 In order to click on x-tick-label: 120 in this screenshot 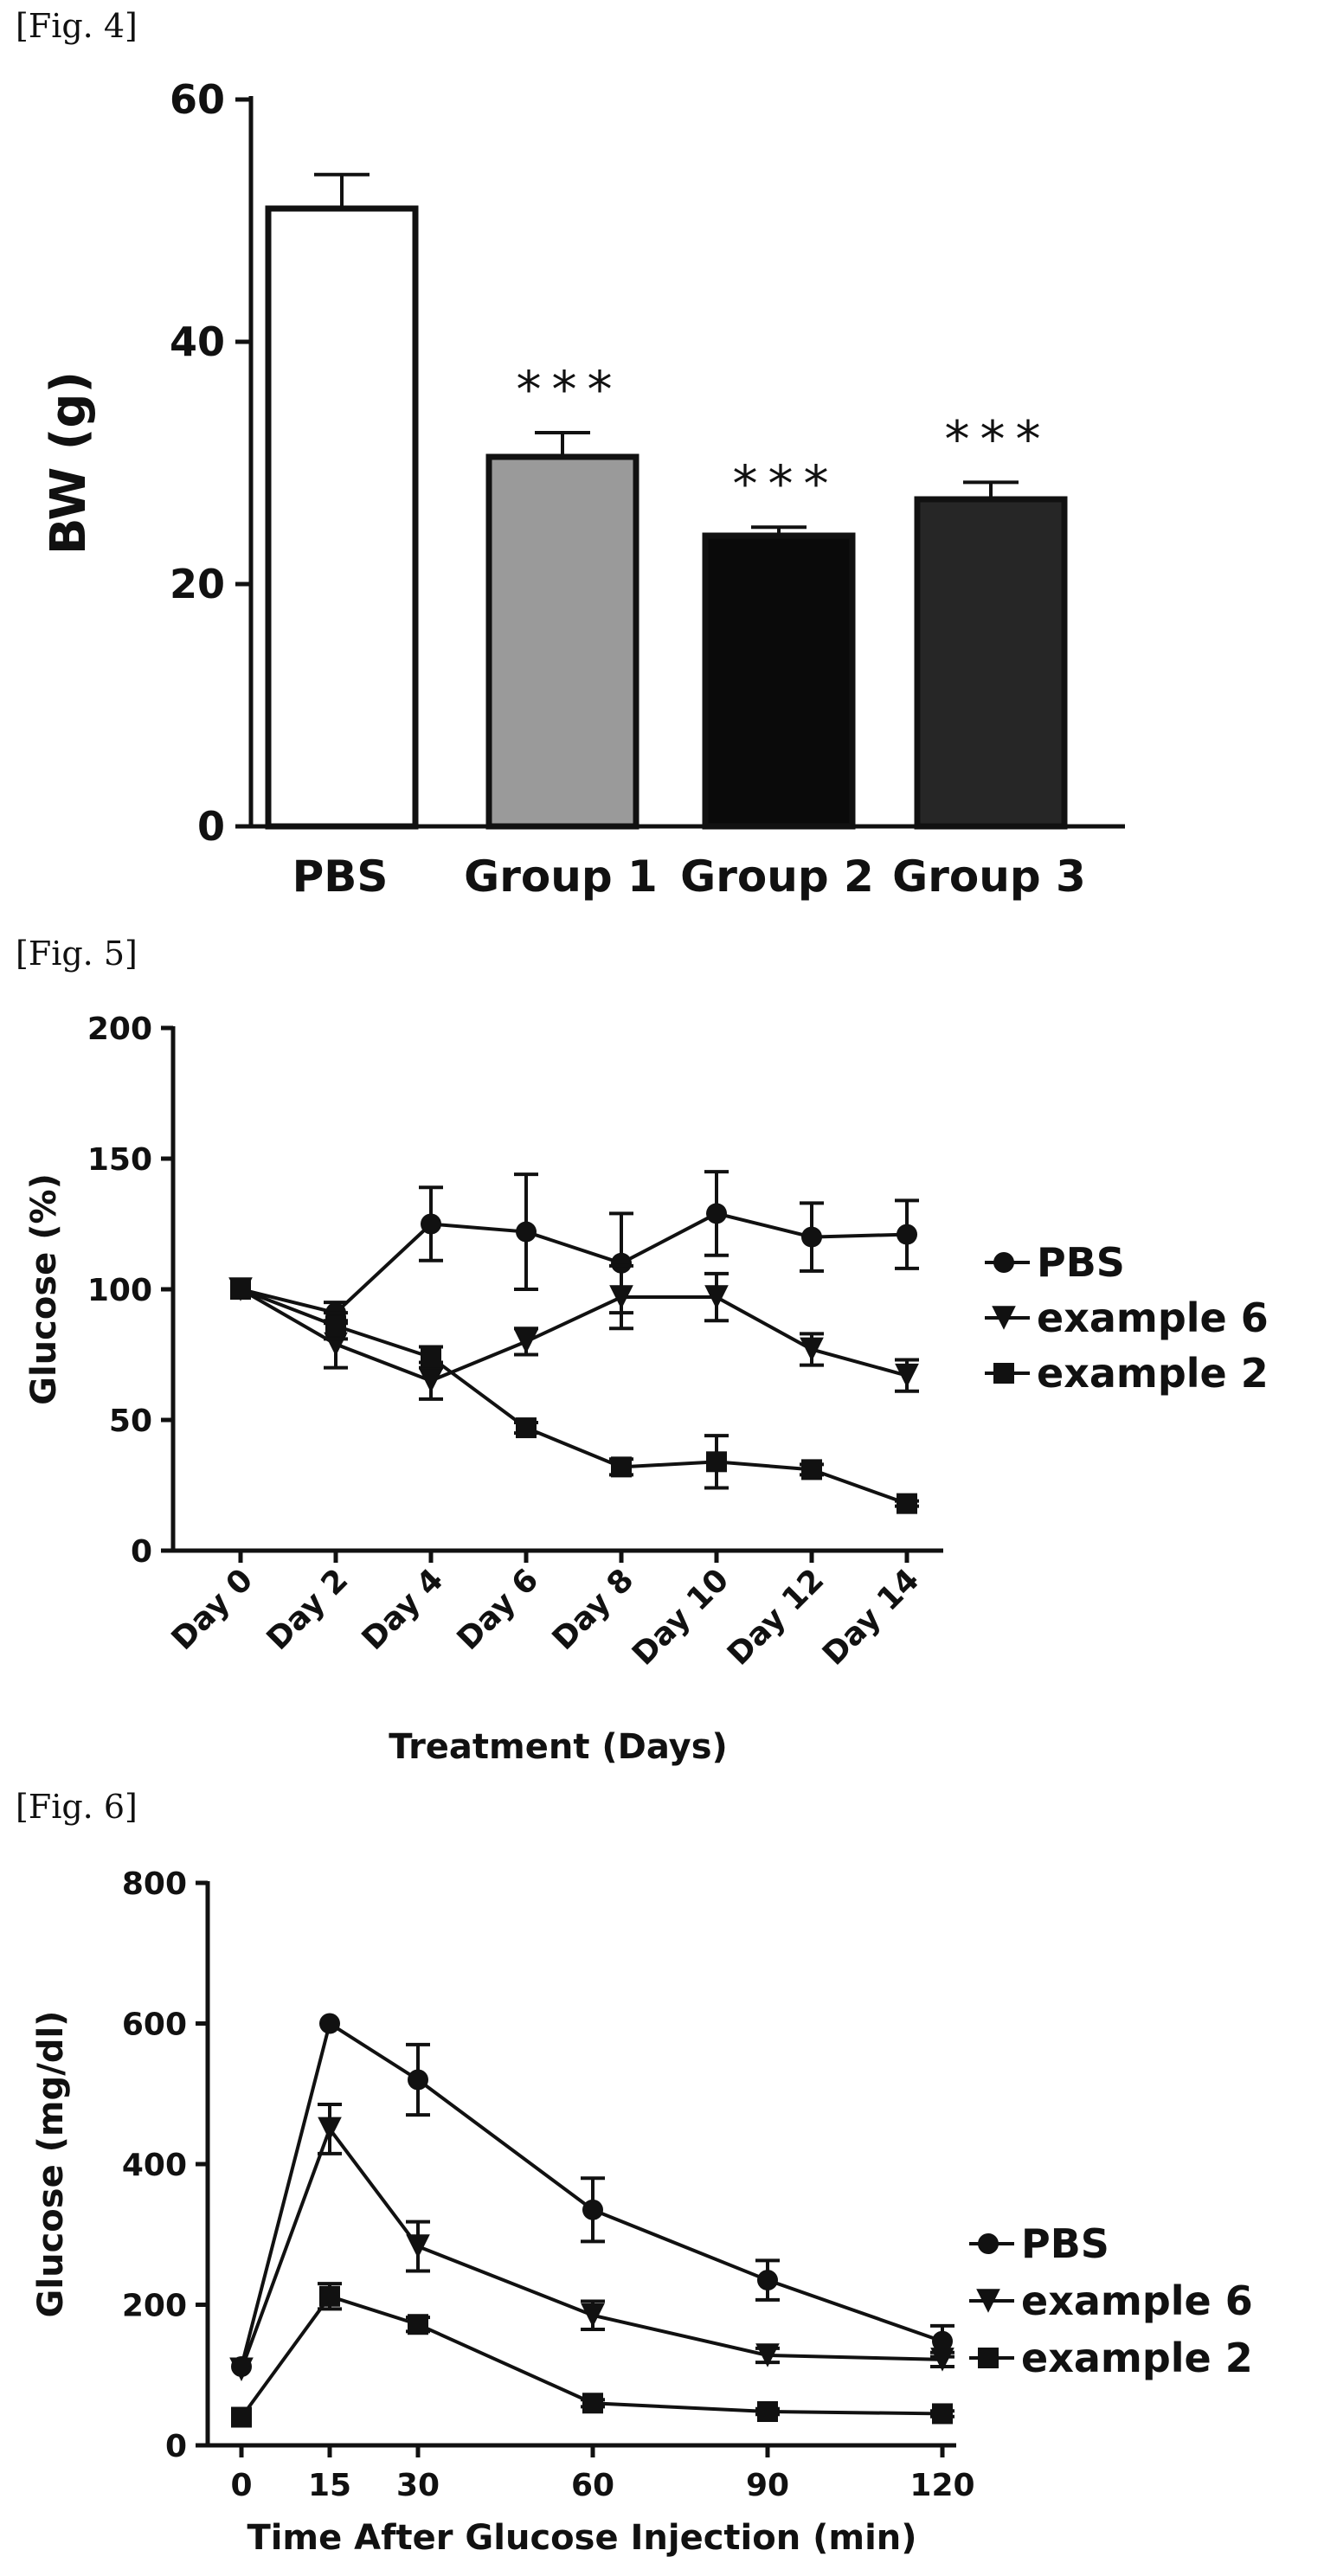, I will do `click(941, 2486)`.